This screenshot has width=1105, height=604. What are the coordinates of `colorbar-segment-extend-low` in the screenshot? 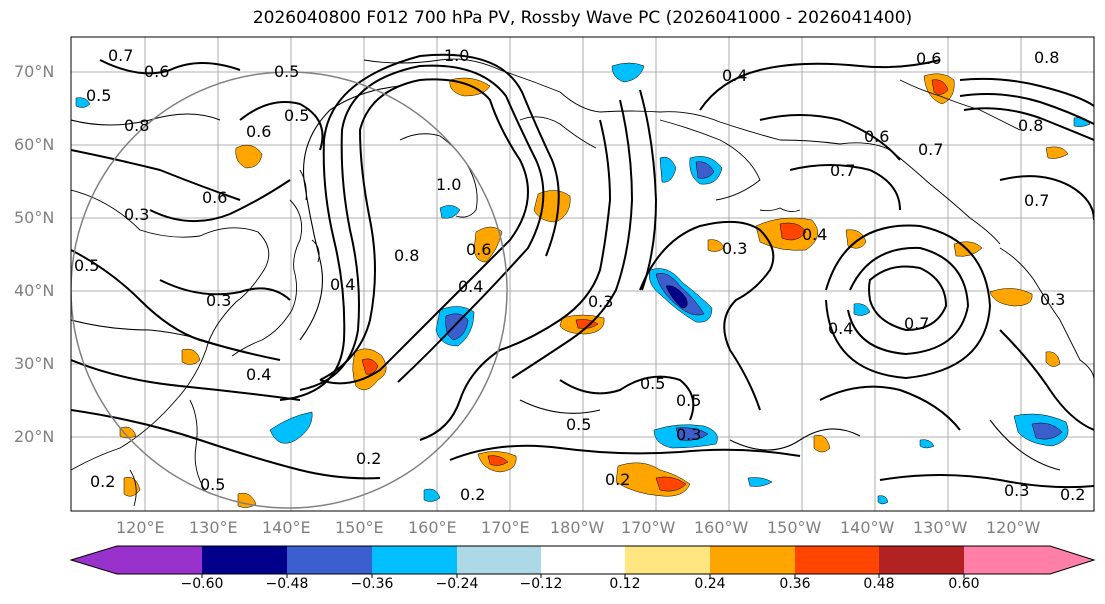 It's located at (94, 560).